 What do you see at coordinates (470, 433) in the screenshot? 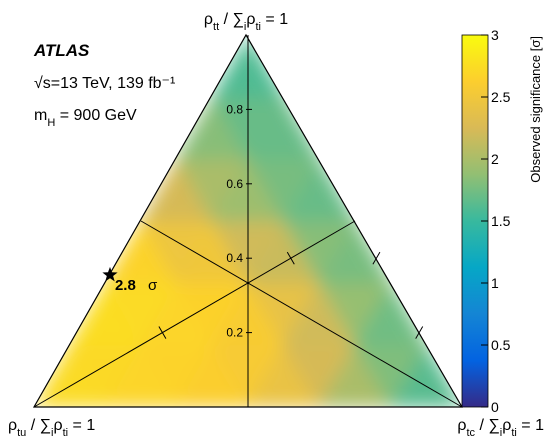
I see `label-part: tc` at bounding box center [470, 433].